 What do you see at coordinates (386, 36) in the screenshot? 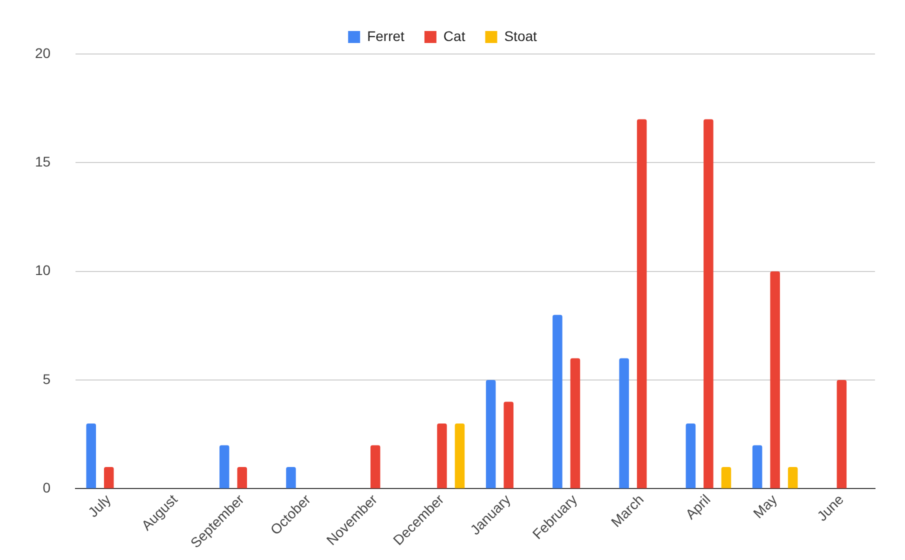
I see `legend-label: Ferret` at bounding box center [386, 36].